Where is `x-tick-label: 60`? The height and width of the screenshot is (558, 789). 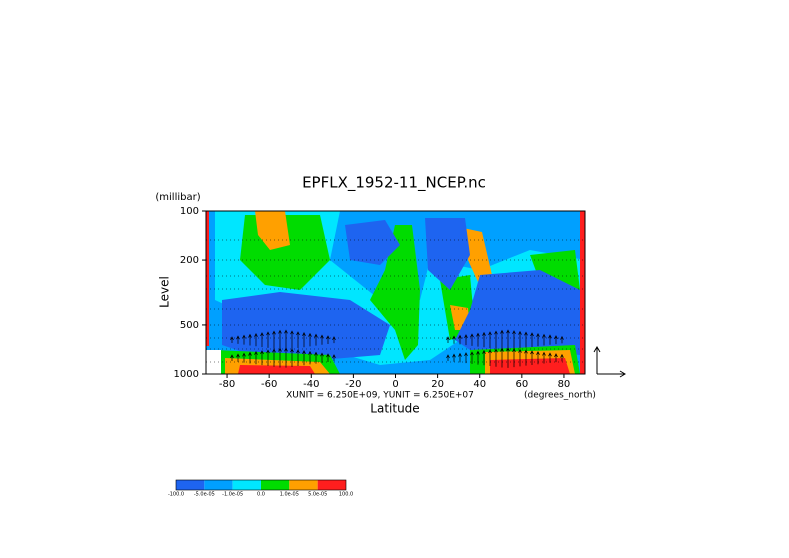
x-tick-label: 60 is located at coordinates (521, 384).